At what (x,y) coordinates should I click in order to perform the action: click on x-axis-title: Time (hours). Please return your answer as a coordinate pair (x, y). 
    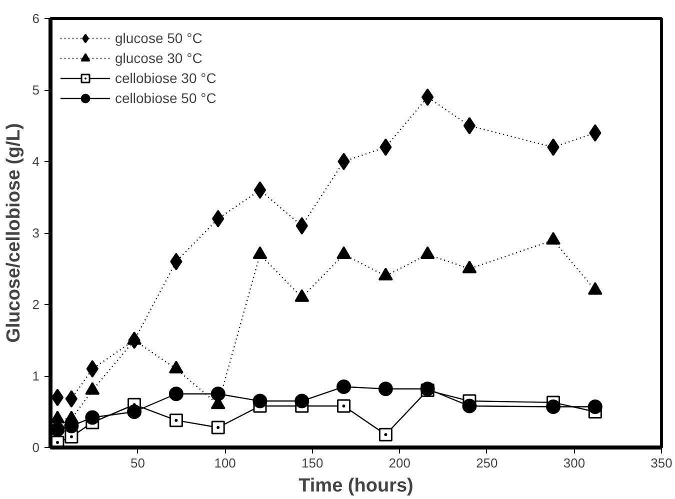
    Looking at the image, I should click on (356, 486).